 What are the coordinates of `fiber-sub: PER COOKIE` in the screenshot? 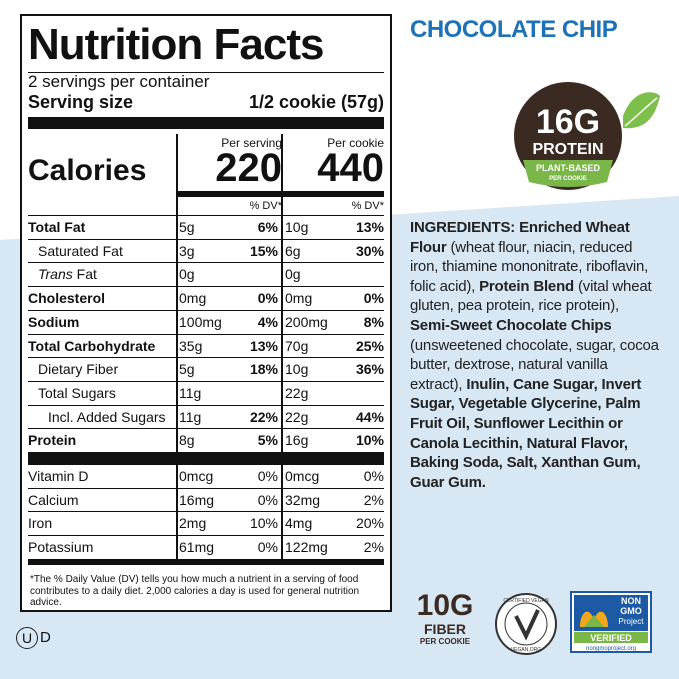 It's located at (445, 641).